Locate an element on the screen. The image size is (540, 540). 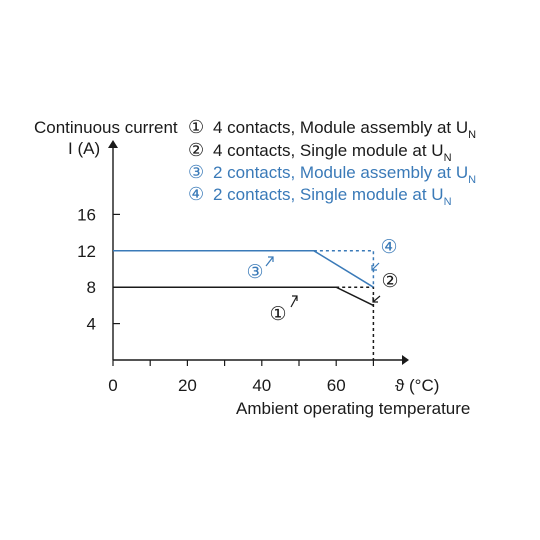
x-axis-arrow is located at coordinates (405, 360).